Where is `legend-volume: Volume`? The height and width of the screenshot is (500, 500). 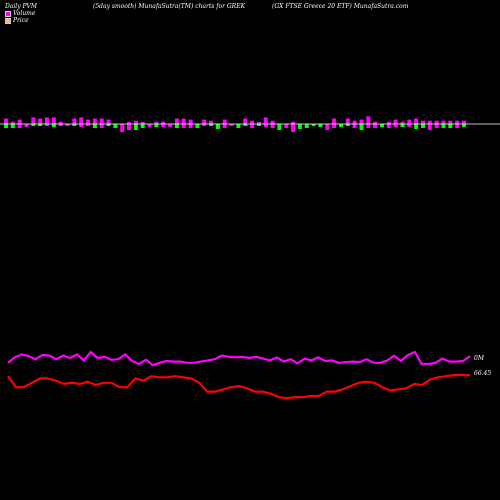 legend-volume: Volume is located at coordinates (20, 13).